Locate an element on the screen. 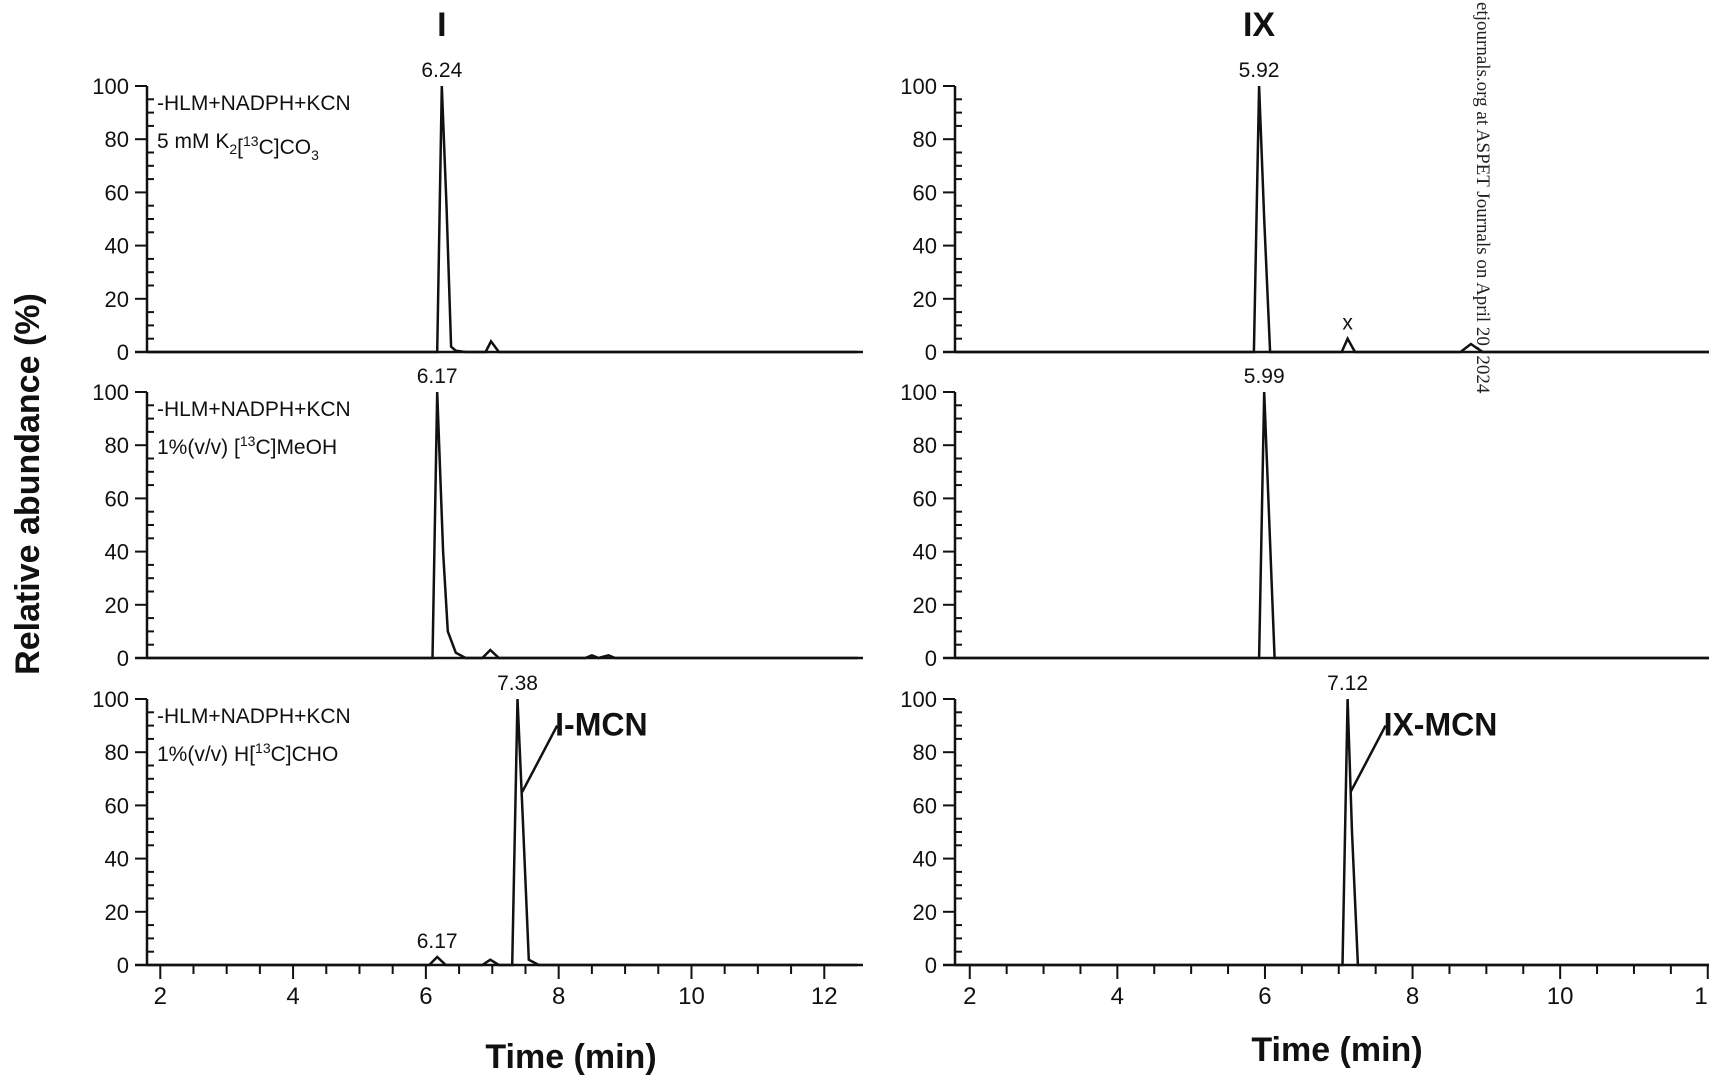 The image size is (1709, 1081). condition-label: 5 mM K2[13C]CO3 is located at coordinates (238, 146).